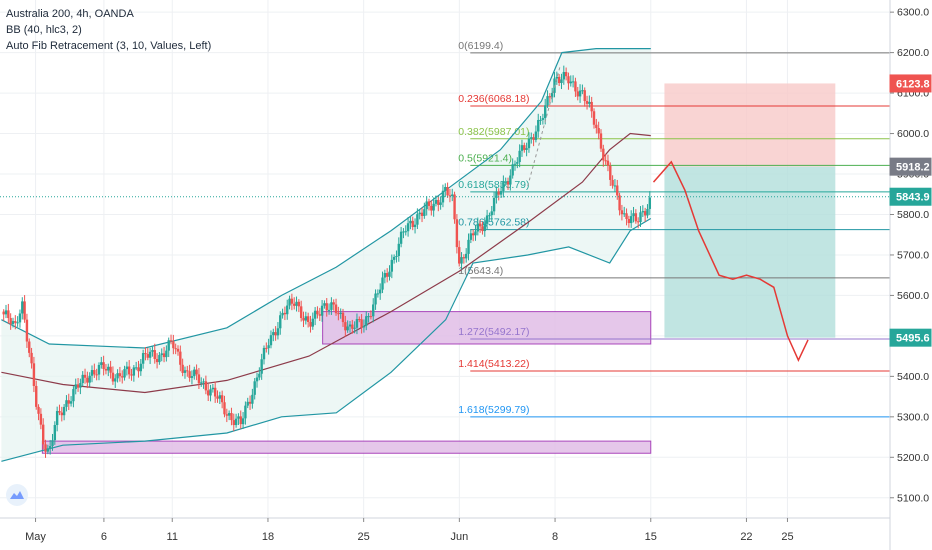  What do you see at coordinates (493, 185) in the screenshot?
I see `fib-level-label: 0.618(5855.79)` at bounding box center [493, 185].